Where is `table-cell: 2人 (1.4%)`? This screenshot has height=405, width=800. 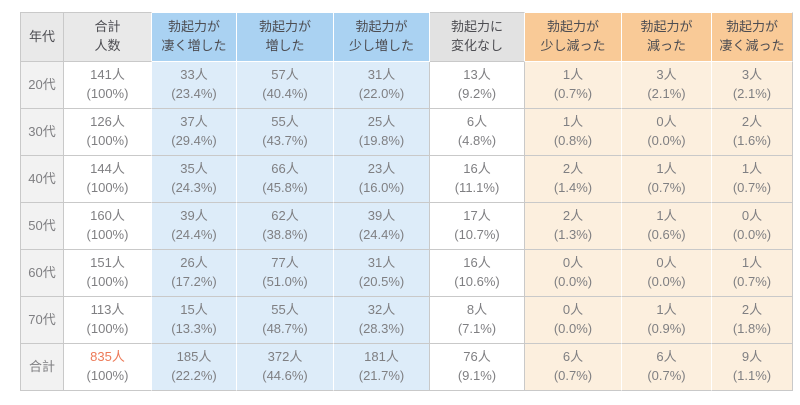
table-cell: 2人 (1.4%) is located at coordinates (573, 179).